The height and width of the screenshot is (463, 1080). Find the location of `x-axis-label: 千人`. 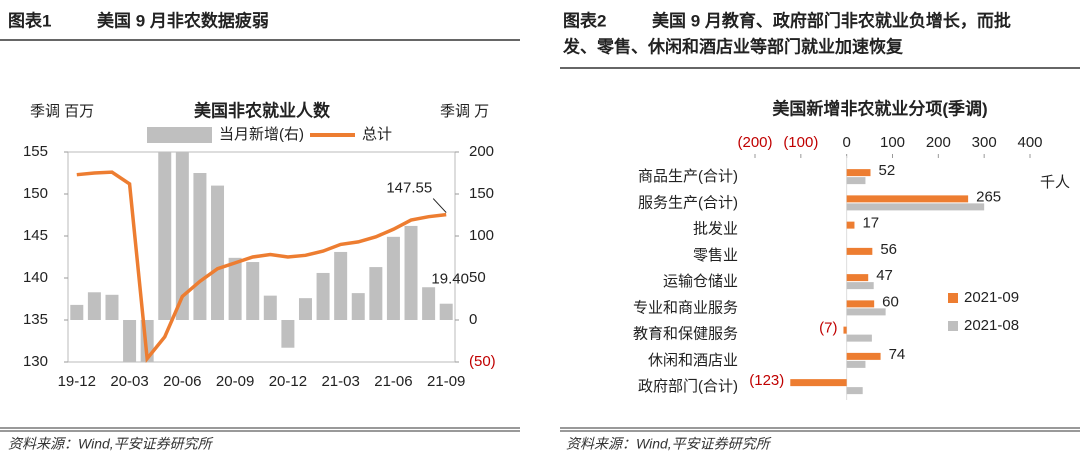

x-axis-label: 千人 is located at coordinates (1055, 182).